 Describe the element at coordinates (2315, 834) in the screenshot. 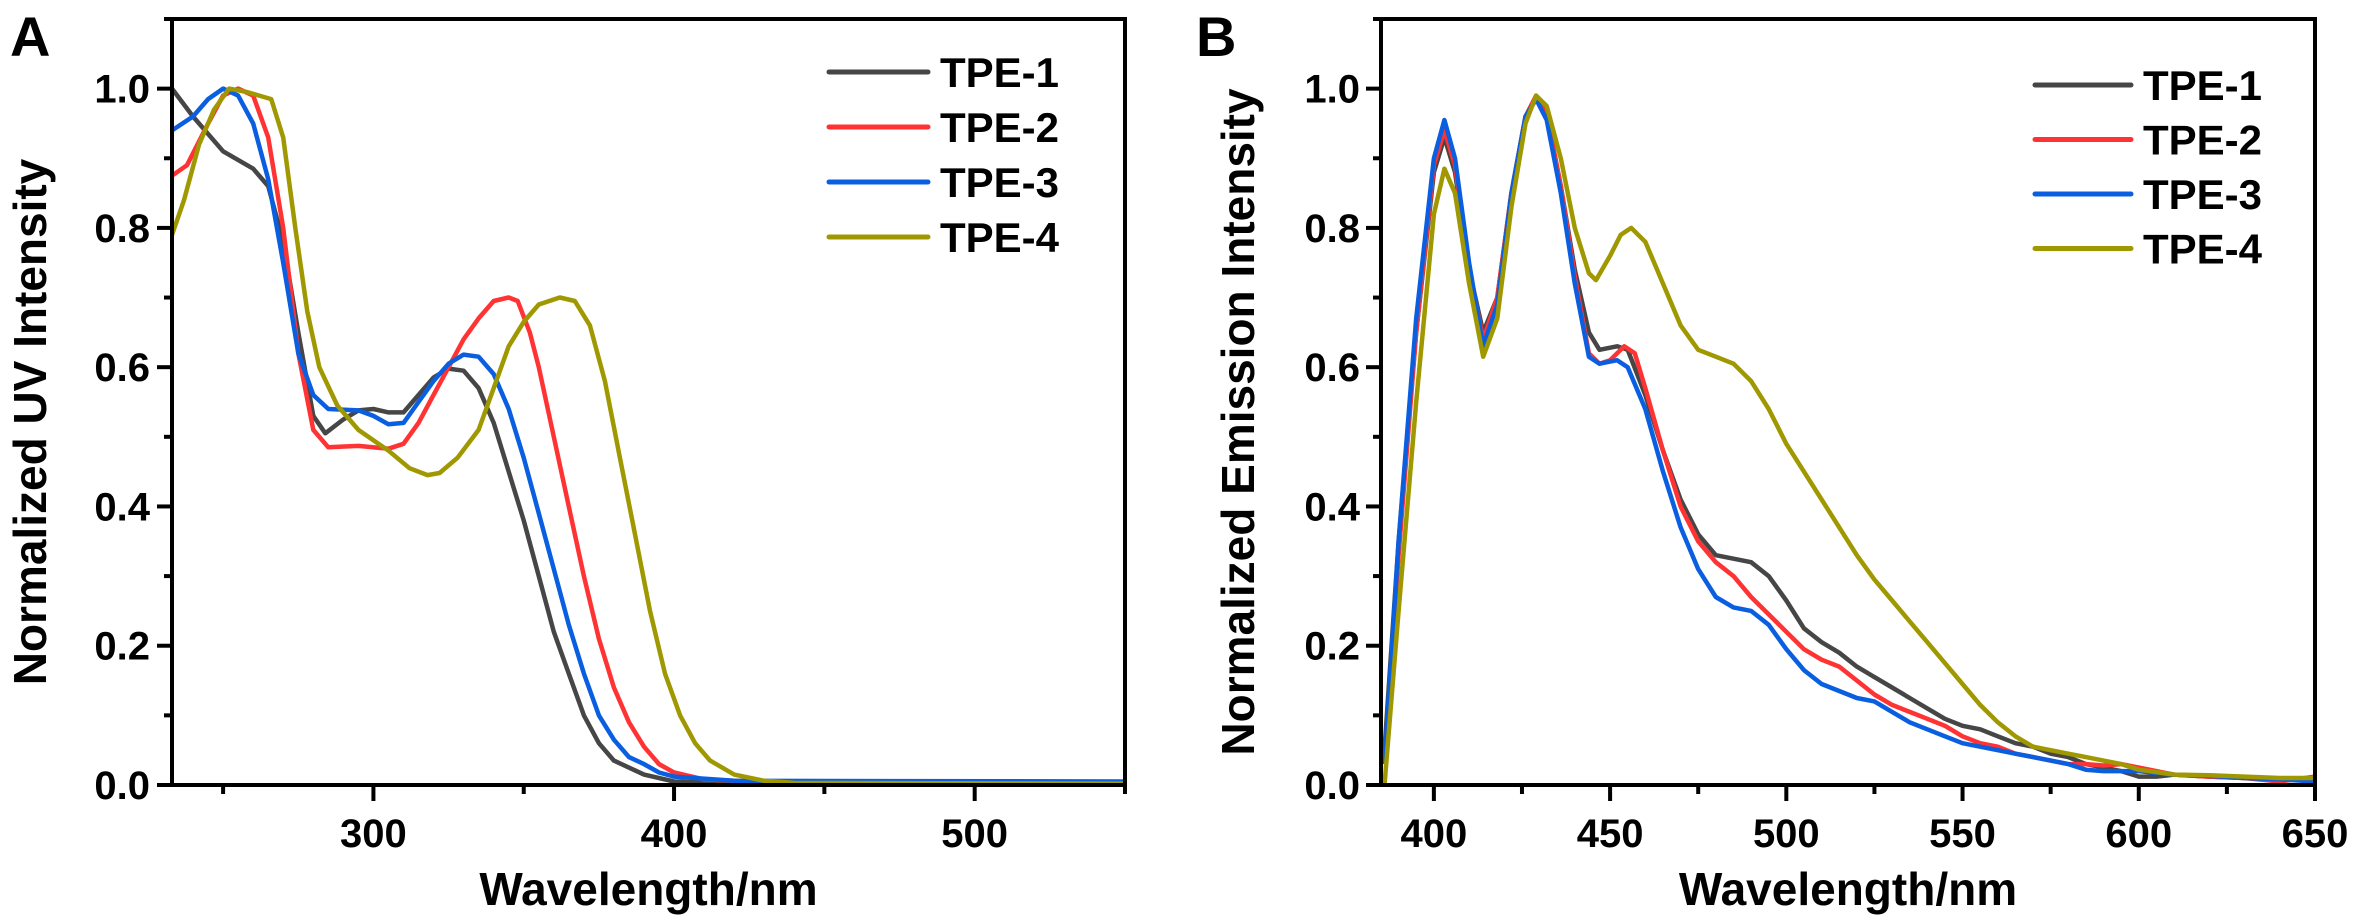

I see `x-tick-label: 650` at that location.